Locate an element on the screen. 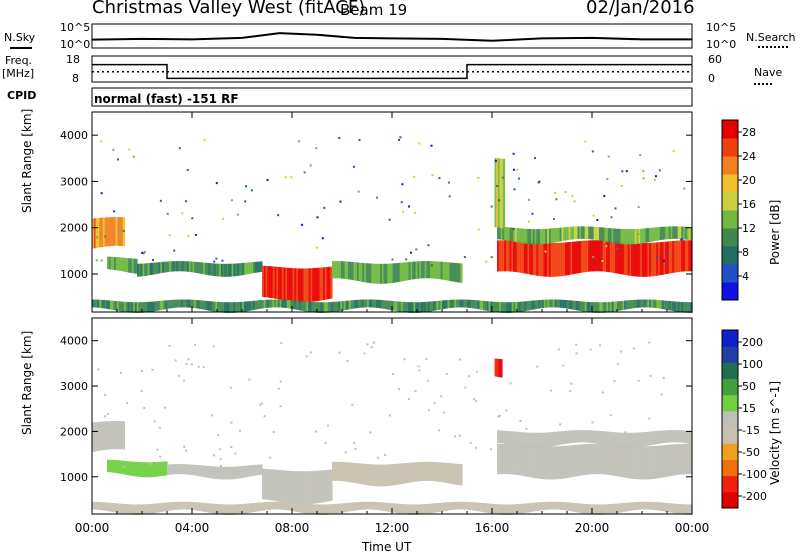  colorbar-frame is located at coordinates (730, 419).